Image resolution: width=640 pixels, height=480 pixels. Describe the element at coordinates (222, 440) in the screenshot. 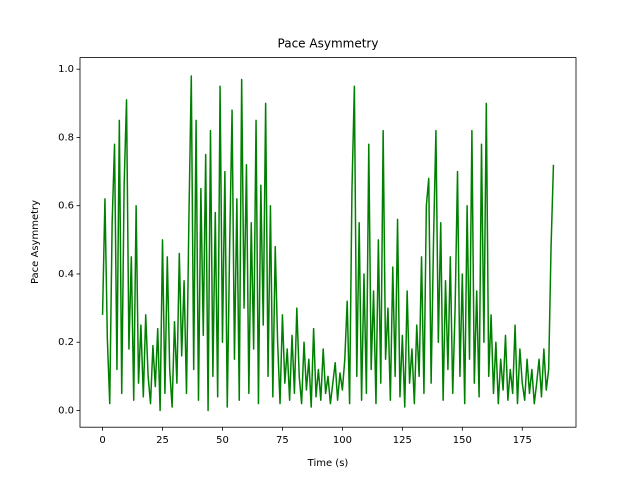

I see `x-tick-label: 50` at that location.